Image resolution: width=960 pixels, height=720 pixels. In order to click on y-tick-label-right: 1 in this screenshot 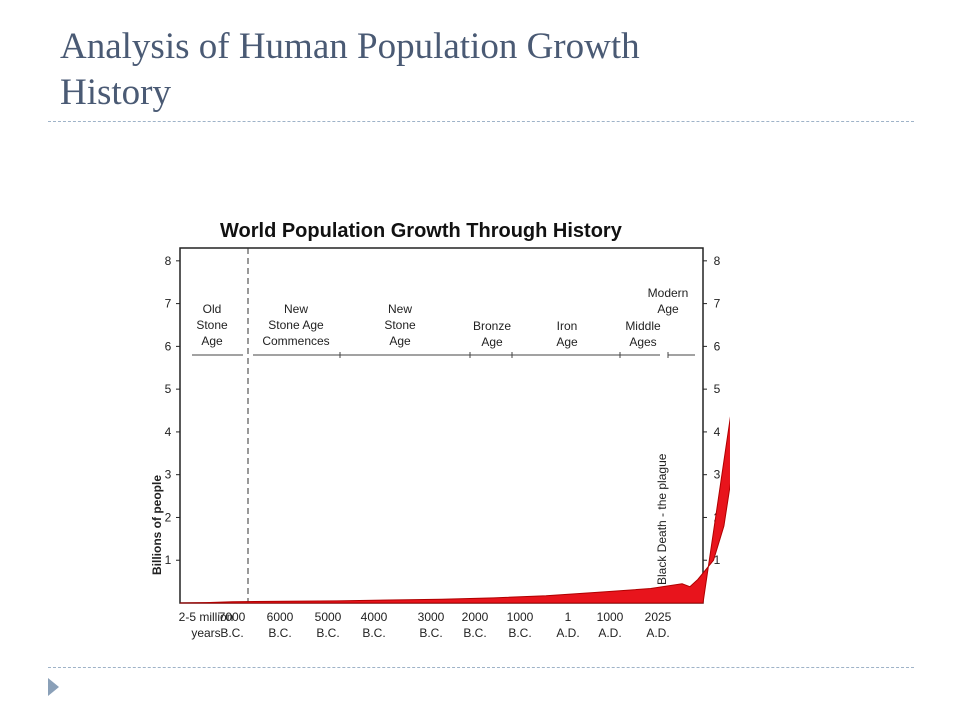, I will do `click(717, 560)`.